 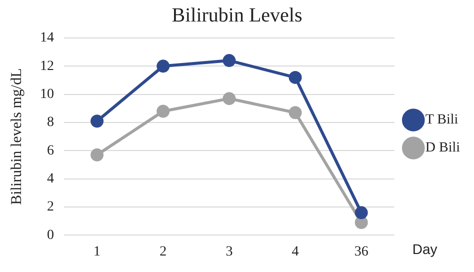 What do you see at coordinates (50, 207) in the screenshot?
I see `y-tick-label: 2` at bounding box center [50, 207].